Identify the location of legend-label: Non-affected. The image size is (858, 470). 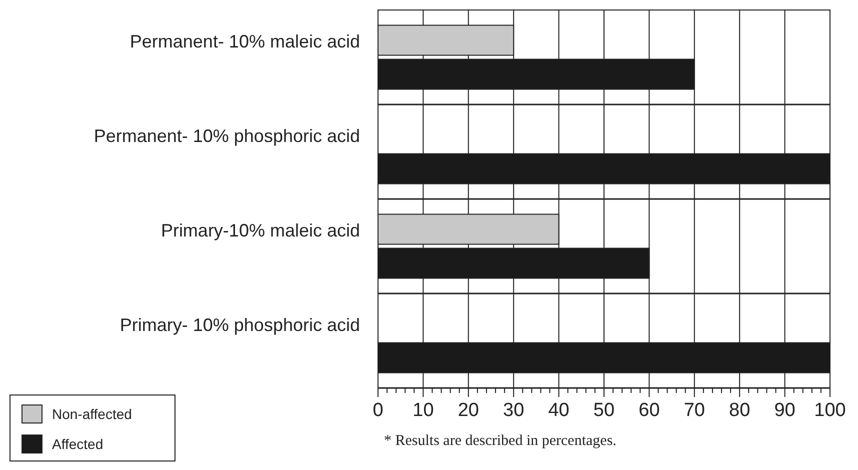
(92, 414).